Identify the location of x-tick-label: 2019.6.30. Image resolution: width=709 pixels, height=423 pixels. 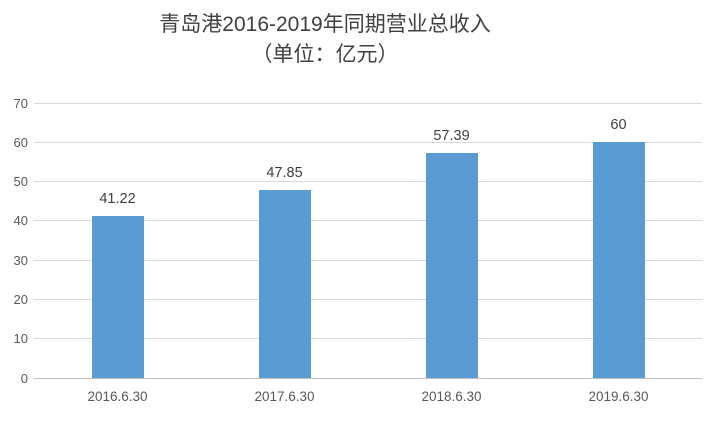
(618, 396).